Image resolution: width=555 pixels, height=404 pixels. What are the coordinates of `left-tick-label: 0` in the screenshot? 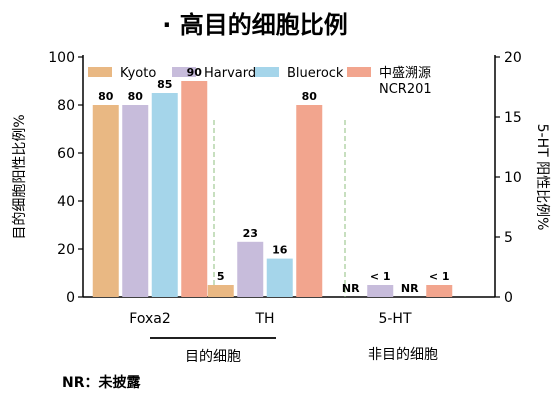 It's located at (70, 298).